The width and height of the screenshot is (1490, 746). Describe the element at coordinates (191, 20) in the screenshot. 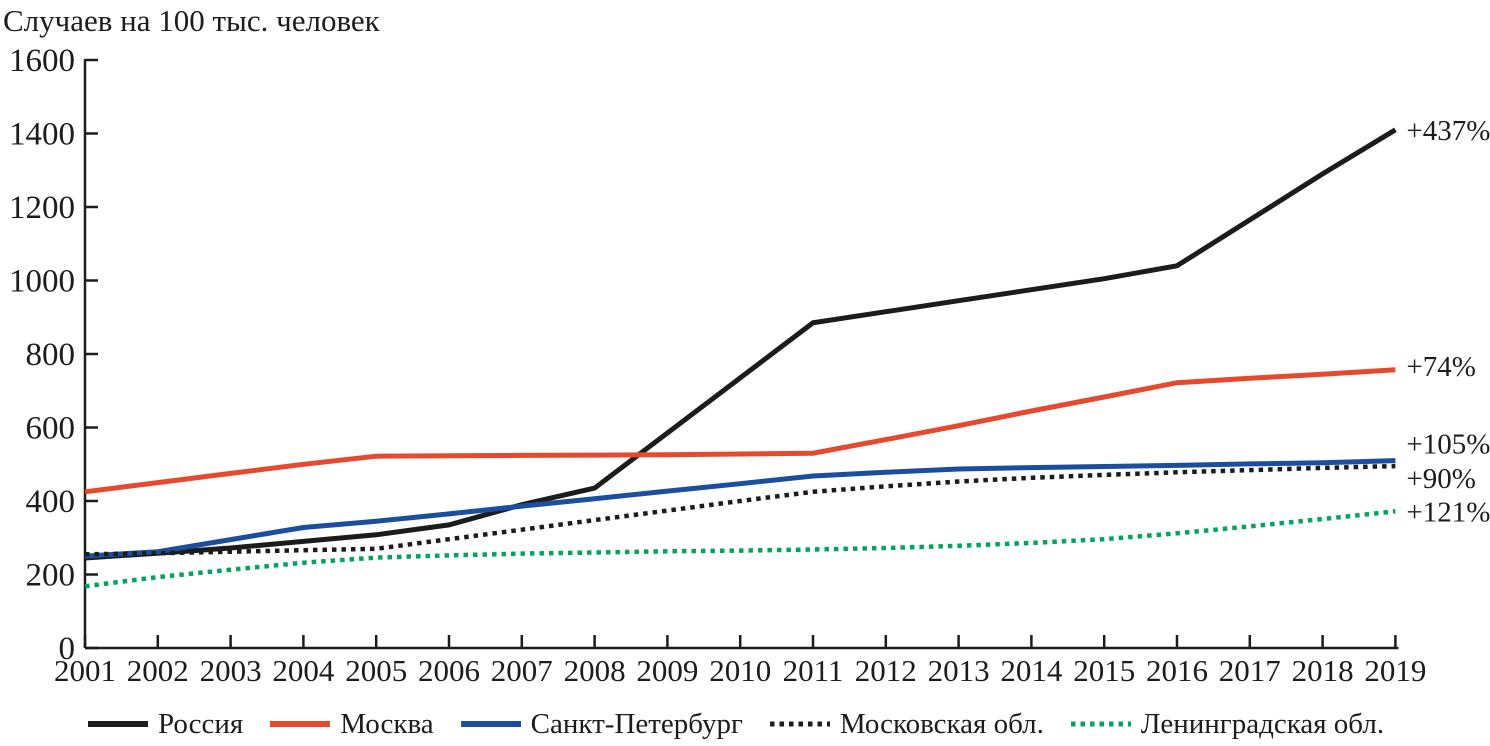

I see `chart-title: Случаев на 100 тыс. человек` at that location.